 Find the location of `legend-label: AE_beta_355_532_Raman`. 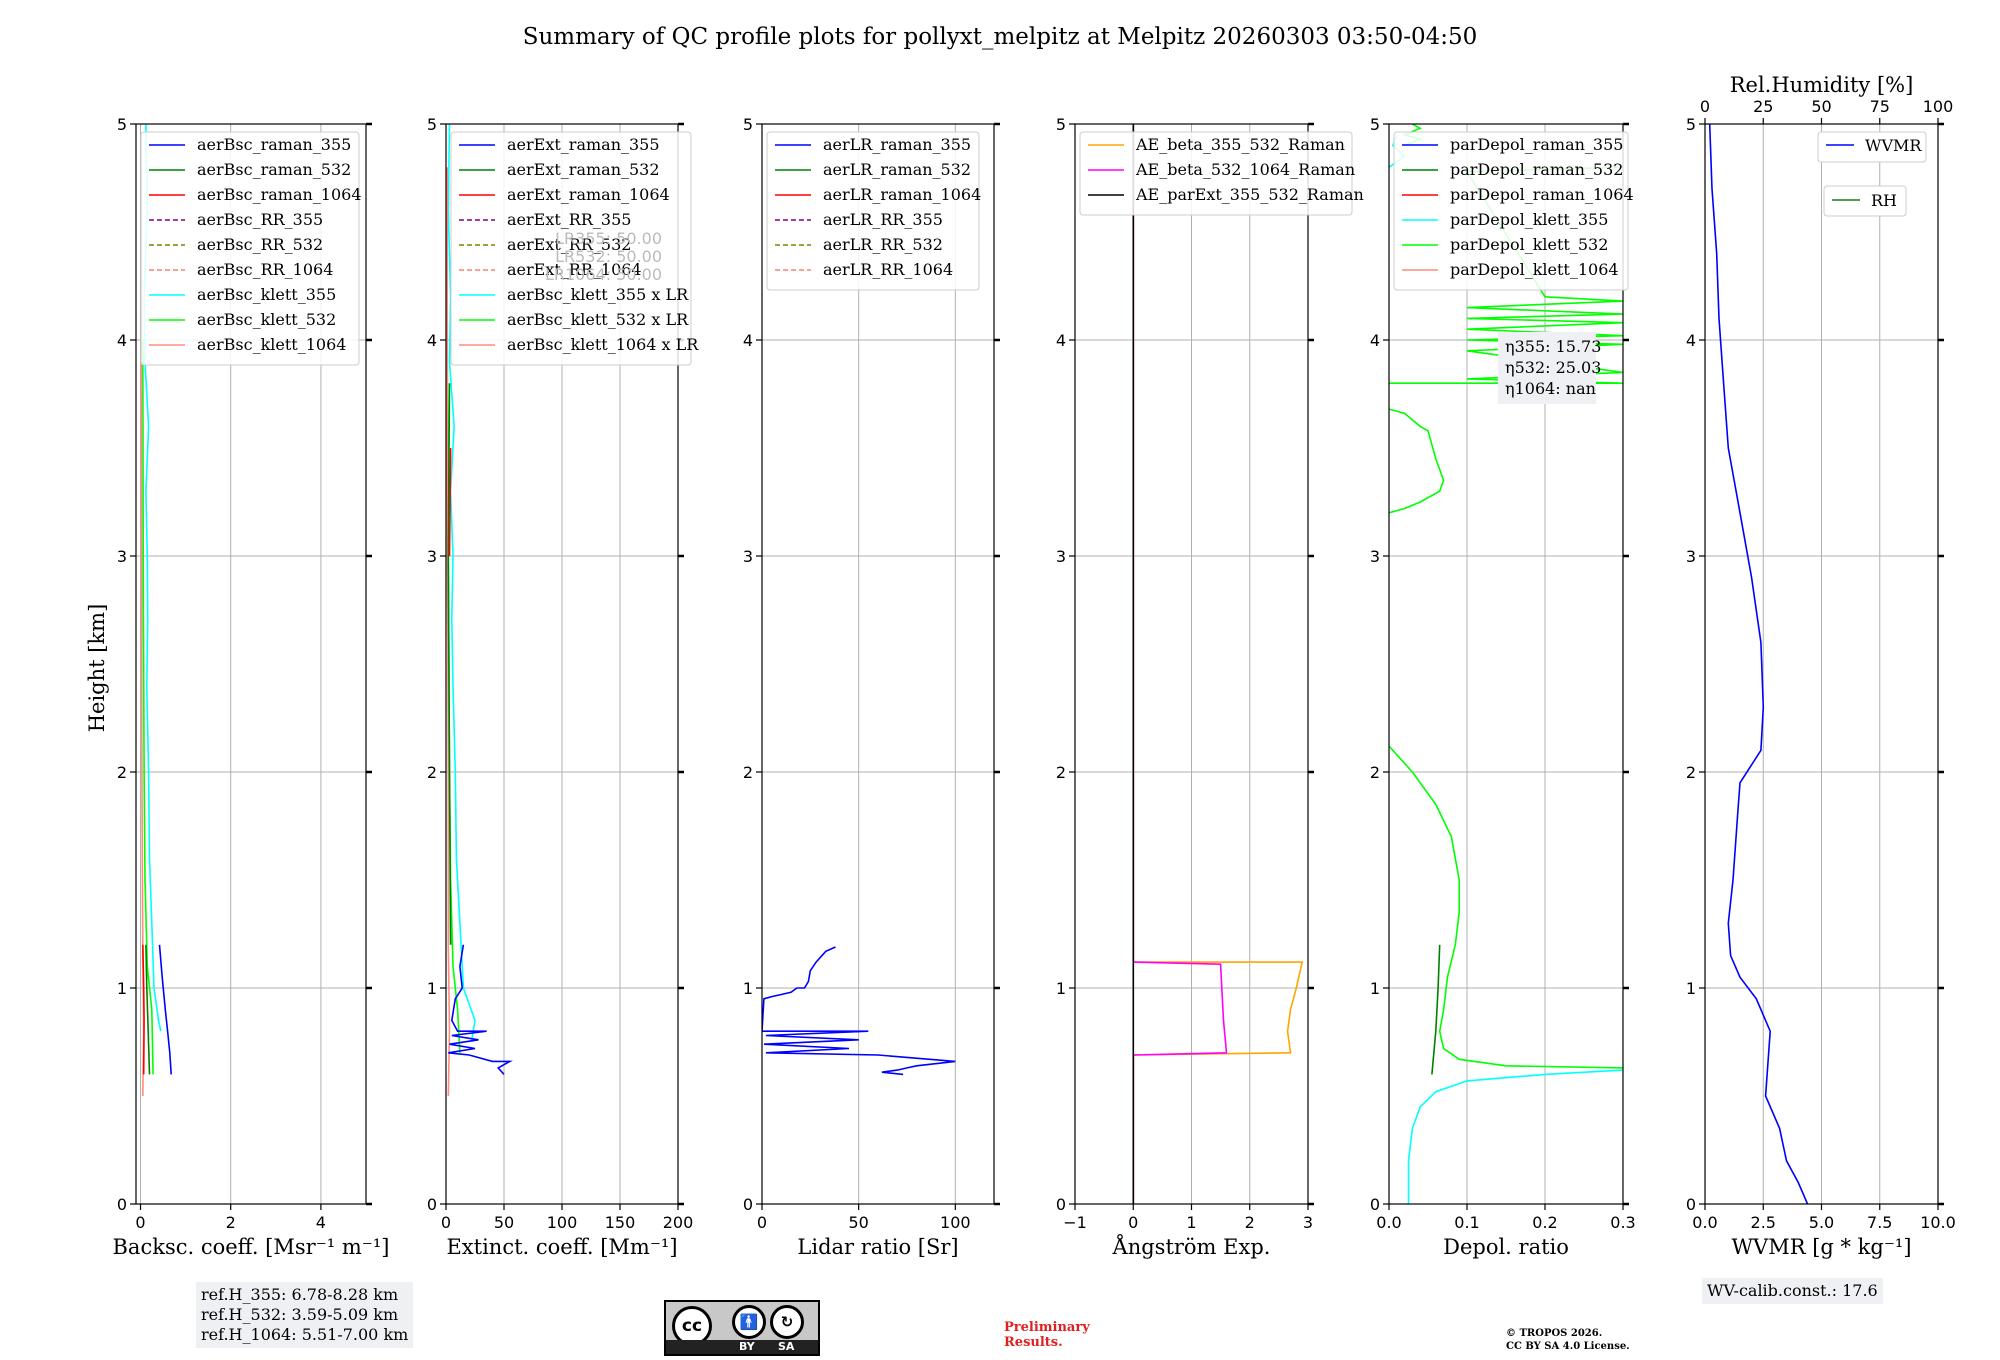

legend-label: AE_beta_355_532_Raman is located at coordinates (1240, 144).